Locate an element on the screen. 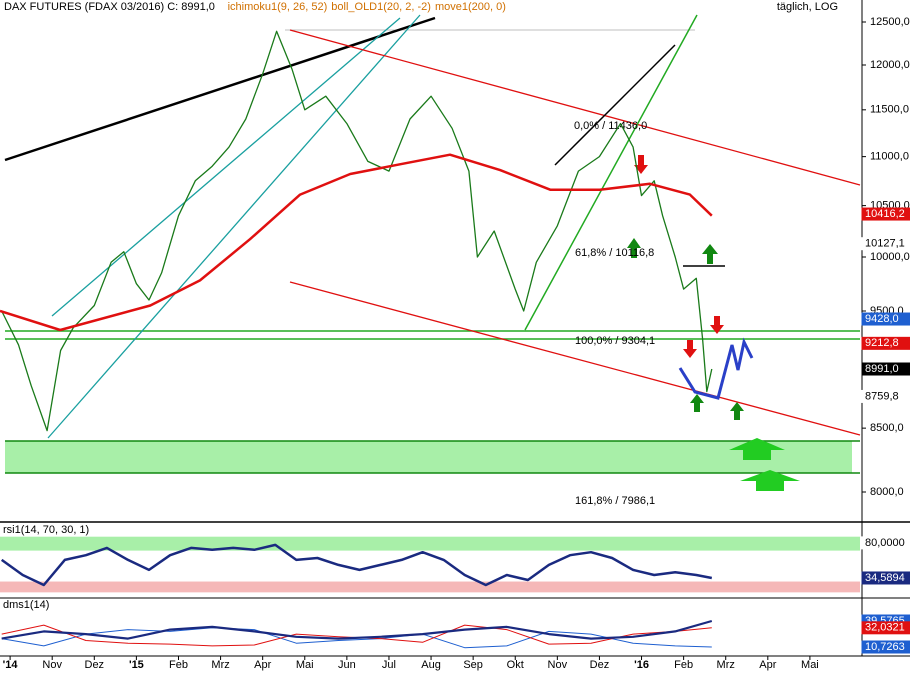  fib-label: 0,0% / 11436,0 is located at coordinates (610, 126).